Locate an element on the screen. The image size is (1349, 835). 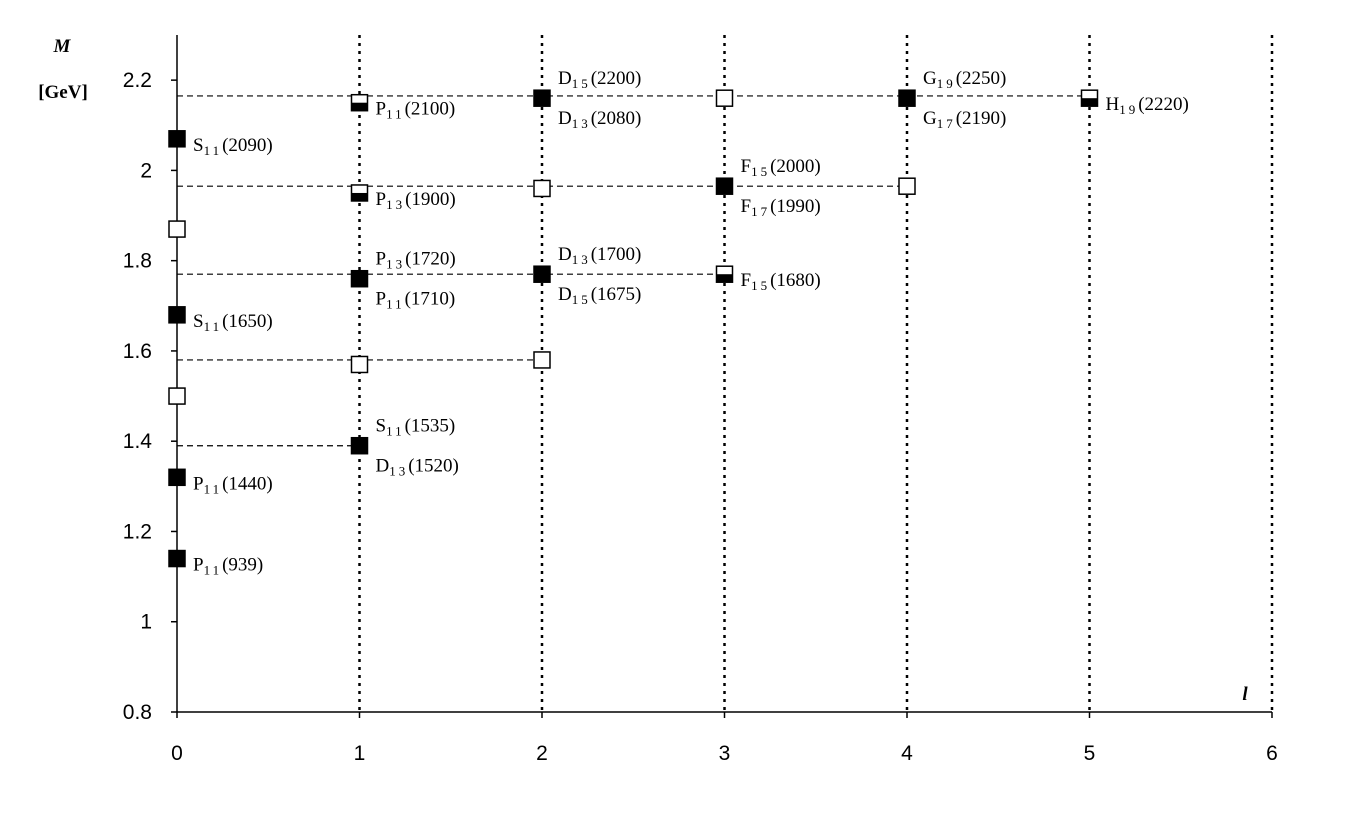
label-mass: (2000) is located at coordinates (795, 166).